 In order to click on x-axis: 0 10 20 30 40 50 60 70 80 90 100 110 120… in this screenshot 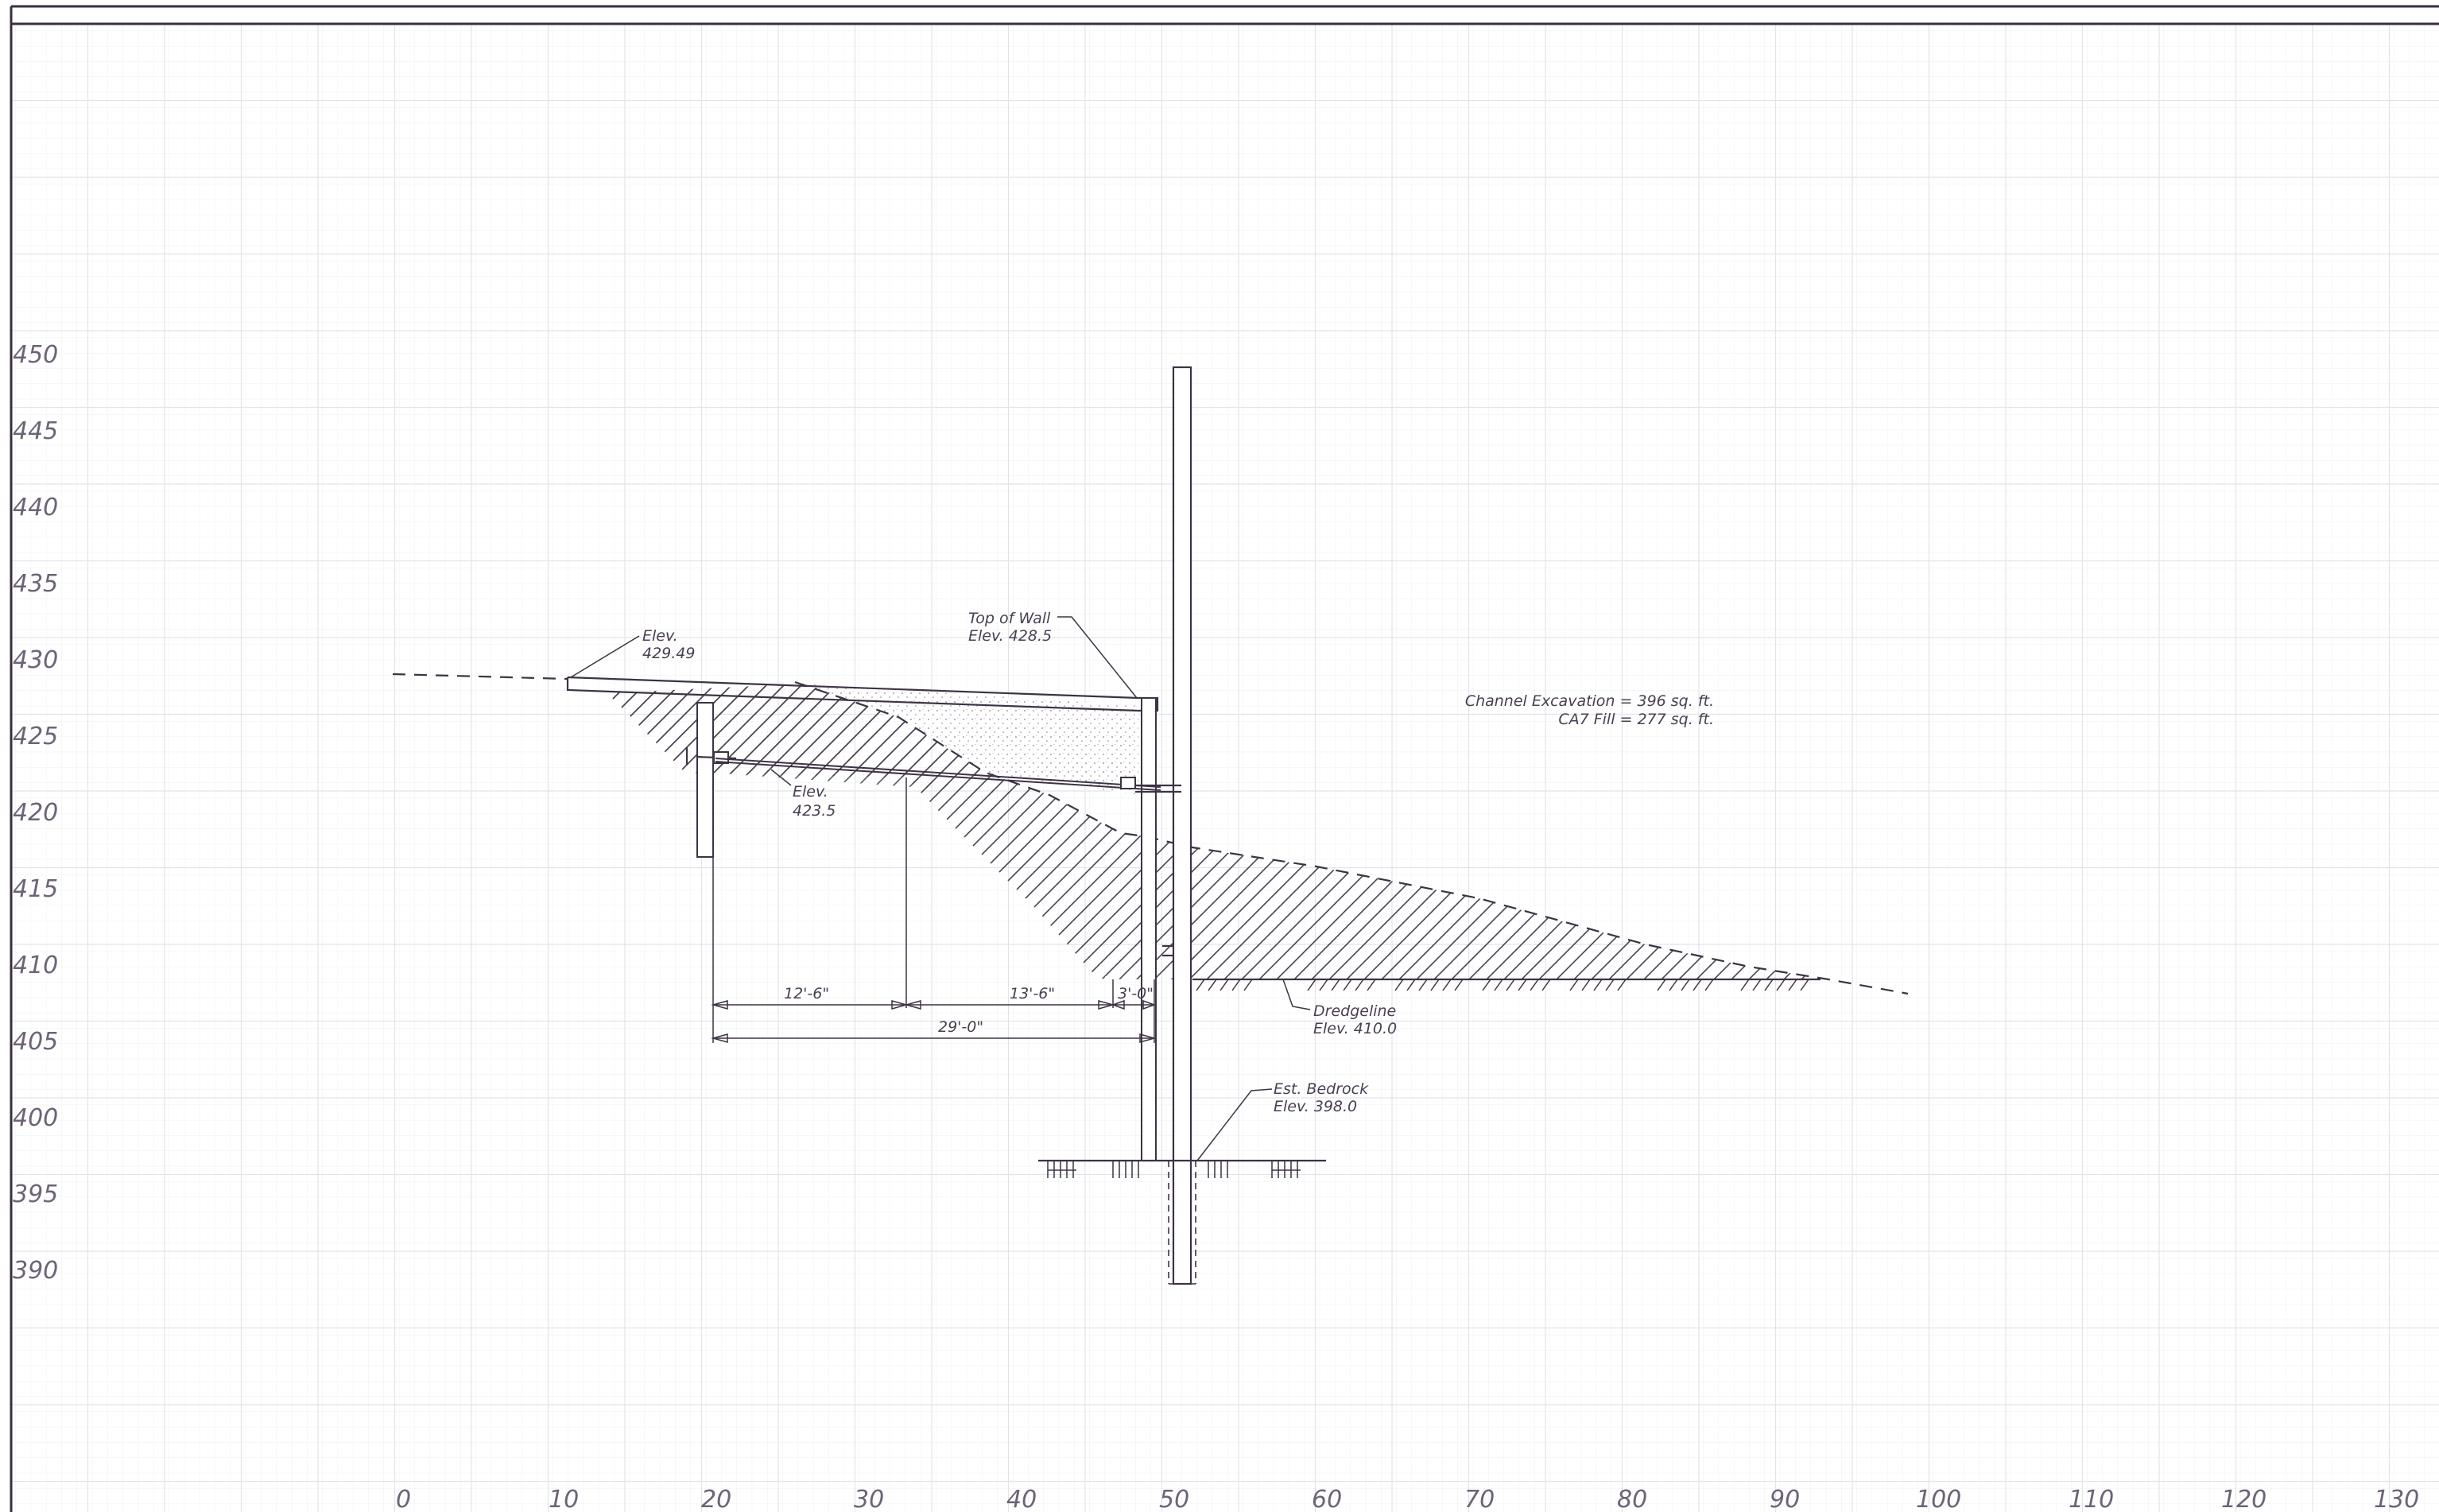, I will do `click(1407, 1499)`.